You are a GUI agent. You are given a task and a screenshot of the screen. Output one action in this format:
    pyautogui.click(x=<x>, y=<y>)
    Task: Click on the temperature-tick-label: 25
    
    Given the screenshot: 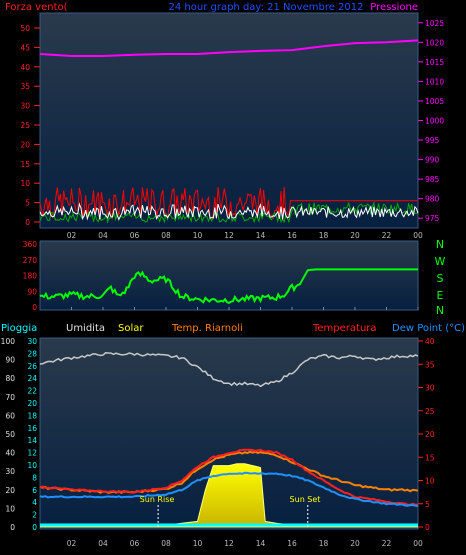 What is the action you would take?
    pyautogui.click(x=430, y=411)
    